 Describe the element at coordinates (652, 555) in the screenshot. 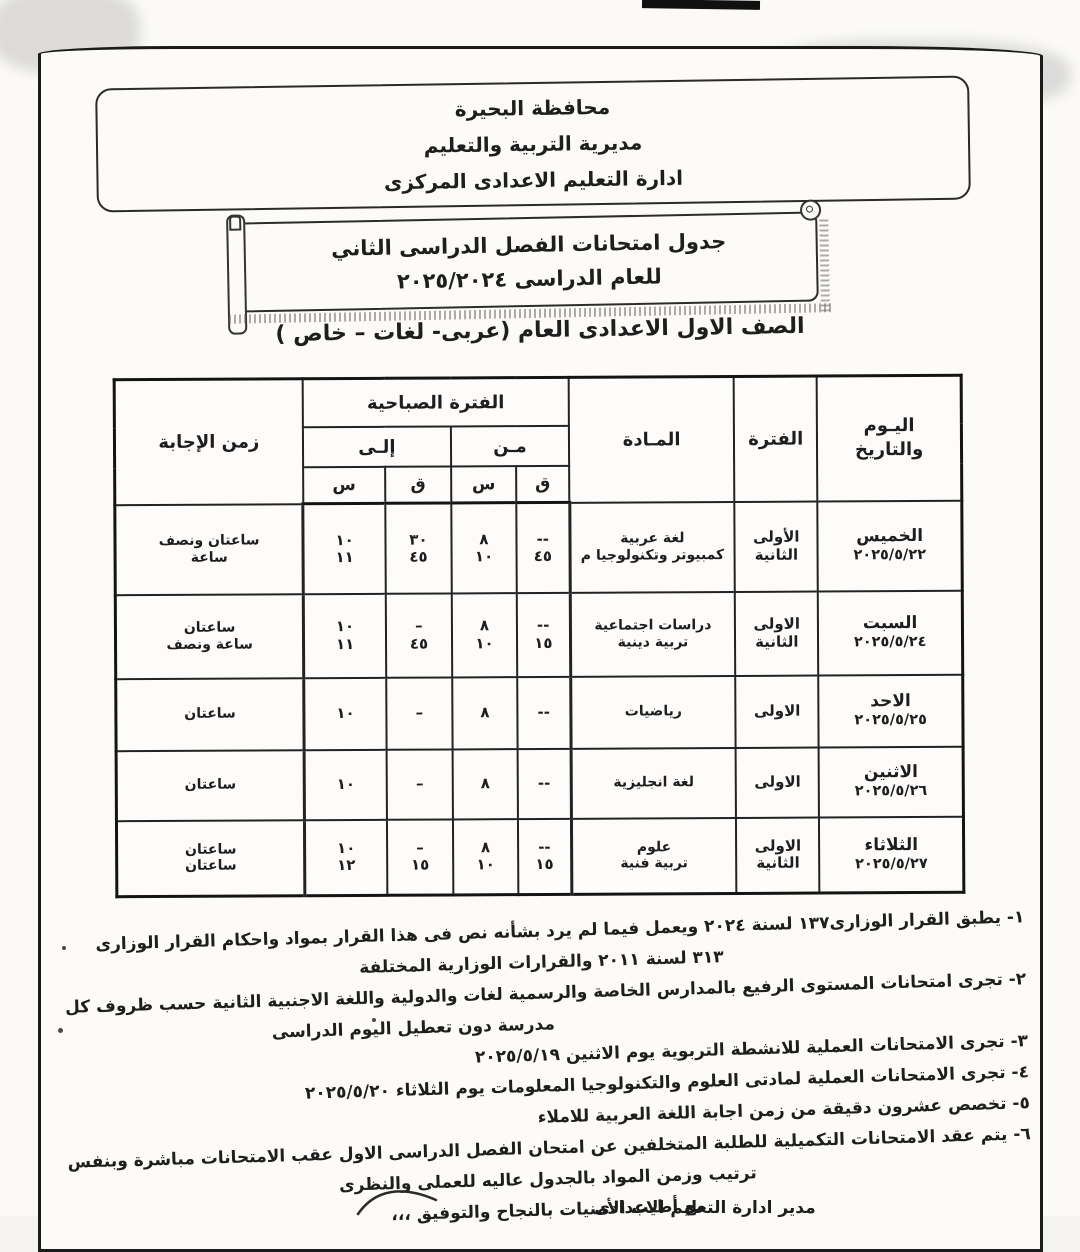

I see `subject-value: كمبيوتر وتكنولوجيا م` at that location.